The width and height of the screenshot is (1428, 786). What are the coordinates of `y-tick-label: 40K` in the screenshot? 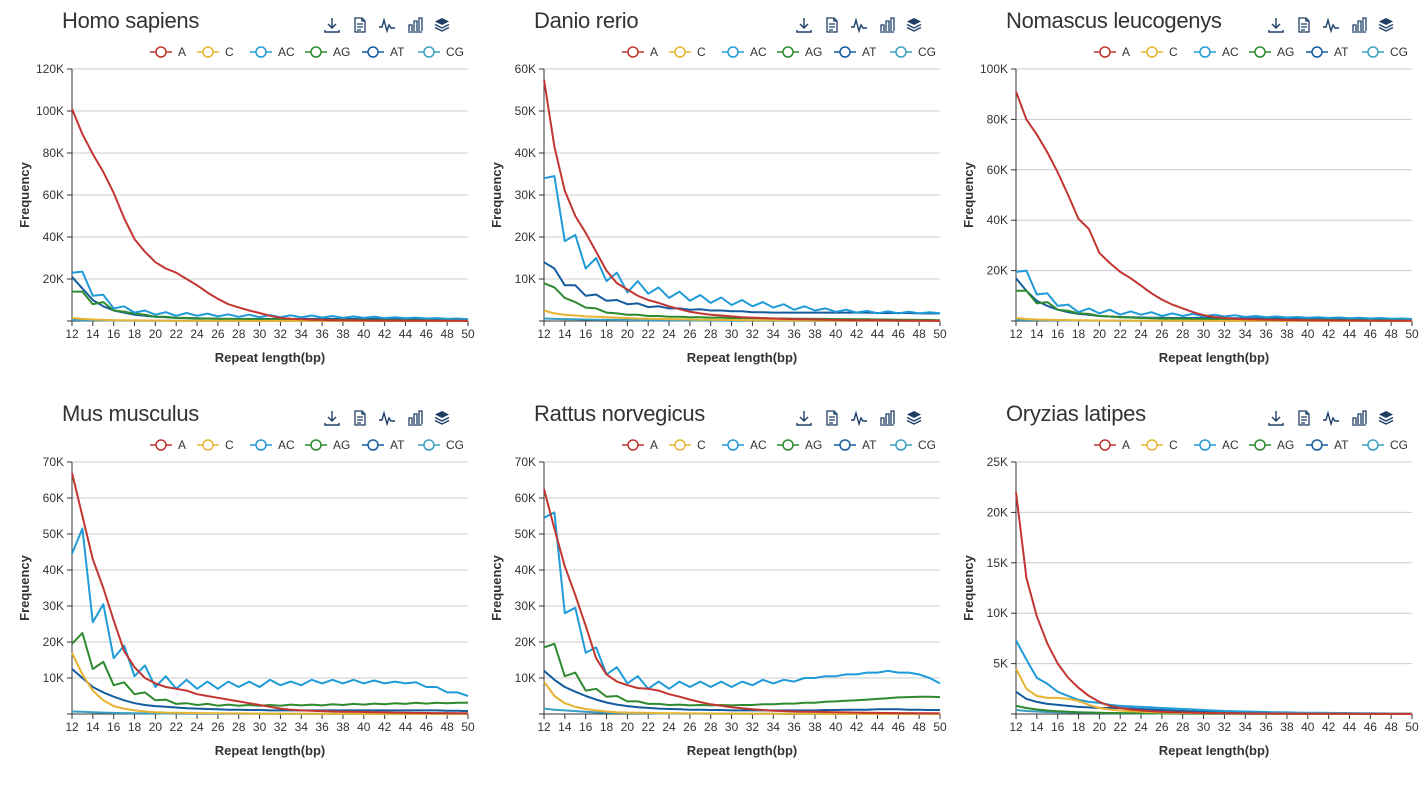 It's located at (525, 153).